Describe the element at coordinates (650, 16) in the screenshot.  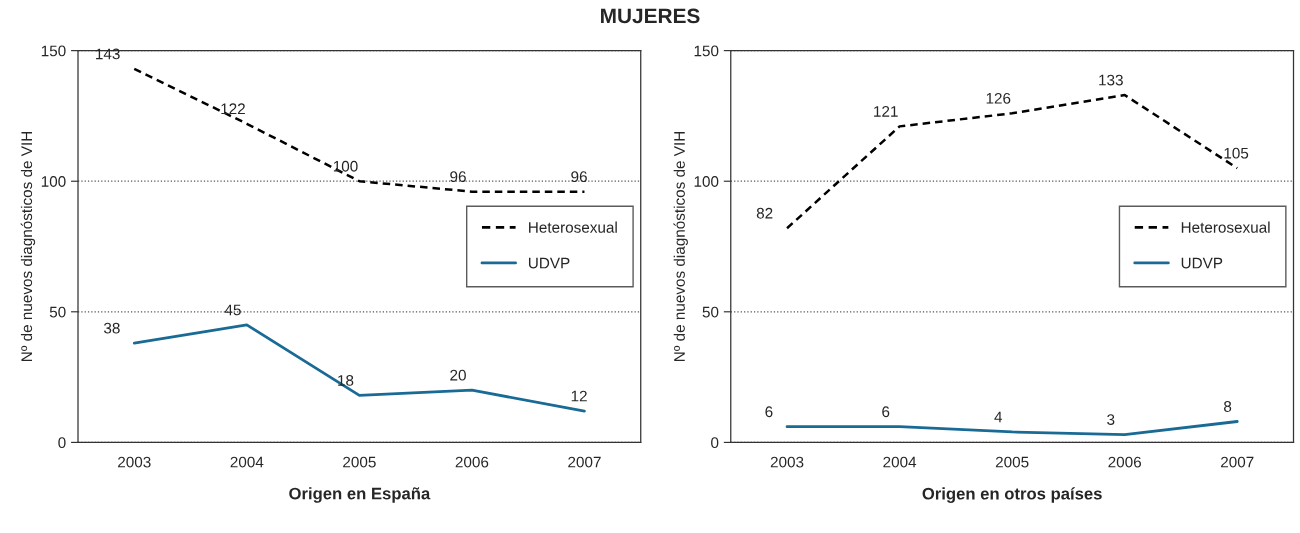
I see `chart-title: MUJERES` at that location.